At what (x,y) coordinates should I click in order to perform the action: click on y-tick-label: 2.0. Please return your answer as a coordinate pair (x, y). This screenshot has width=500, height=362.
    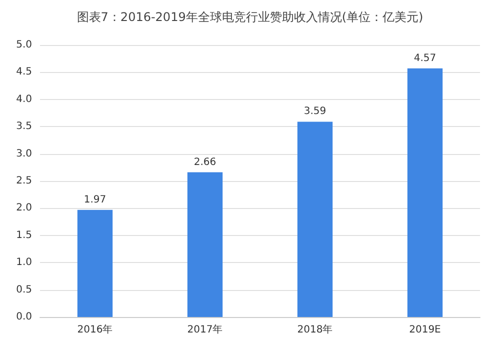
    Looking at the image, I should click on (24, 208).